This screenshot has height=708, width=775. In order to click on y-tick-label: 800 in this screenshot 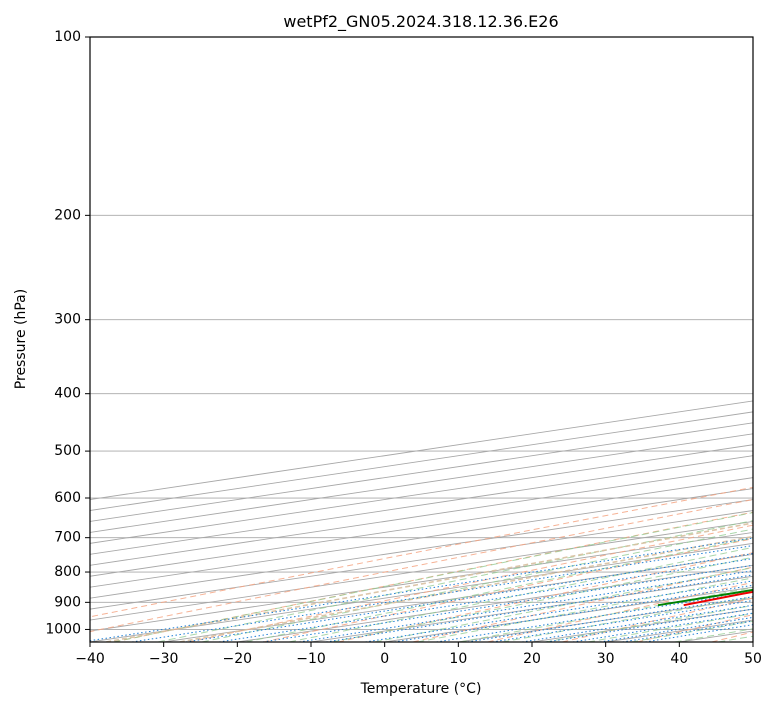, I will do `click(67, 572)`.